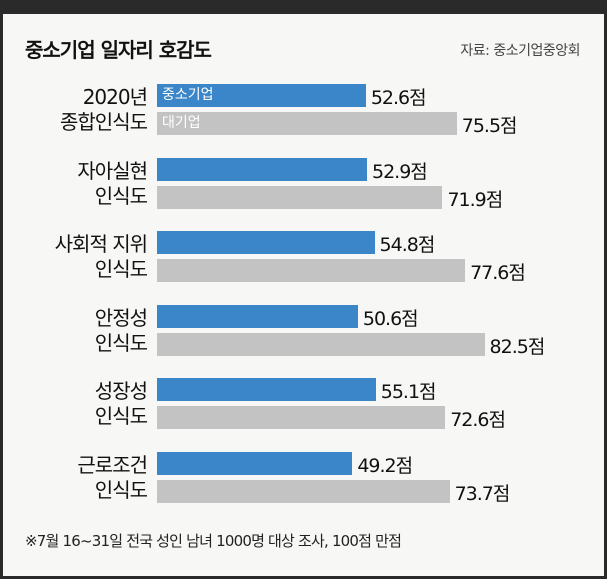 The width and height of the screenshot is (607, 579). I want to click on value-label: 77.6점, so click(498, 273).